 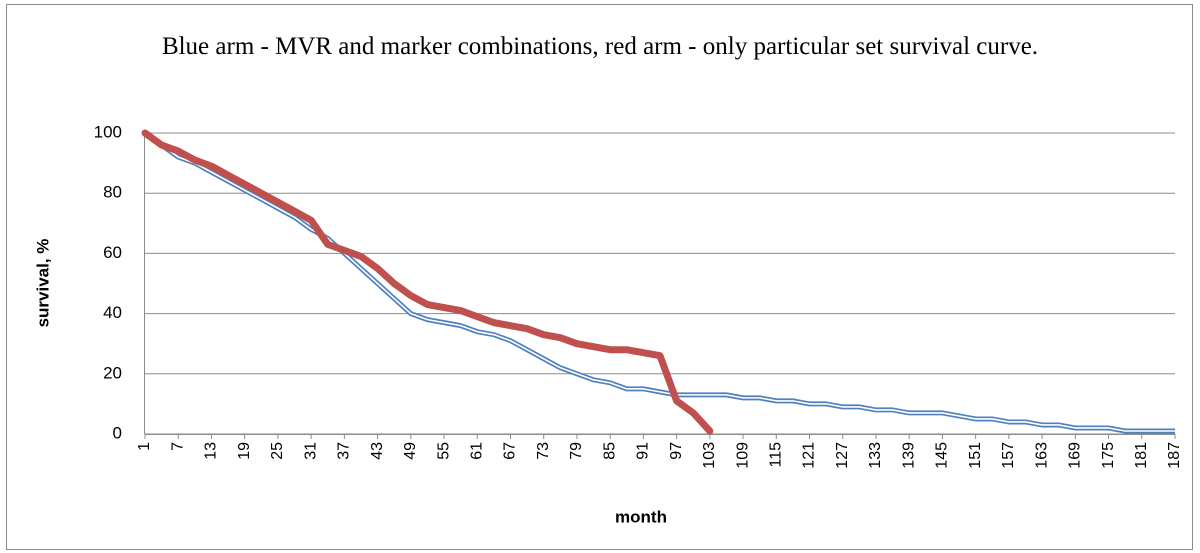 What do you see at coordinates (410, 451) in the screenshot?
I see `x-tick-label: 49` at bounding box center [410, 451].